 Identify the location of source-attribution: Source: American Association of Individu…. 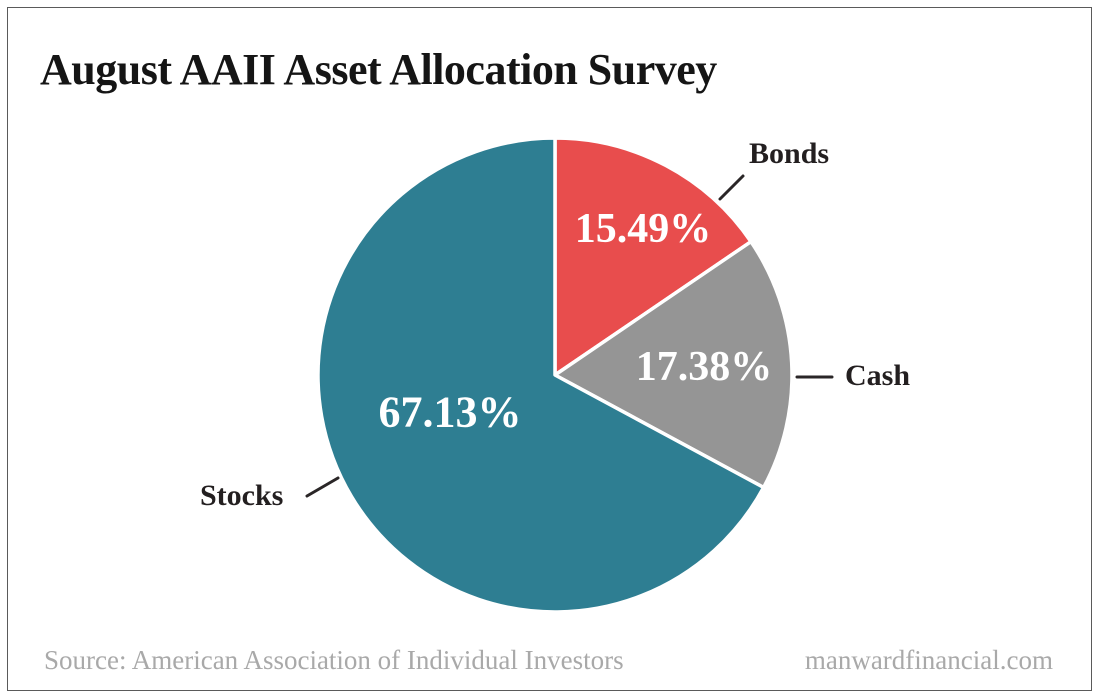
(334, 660).